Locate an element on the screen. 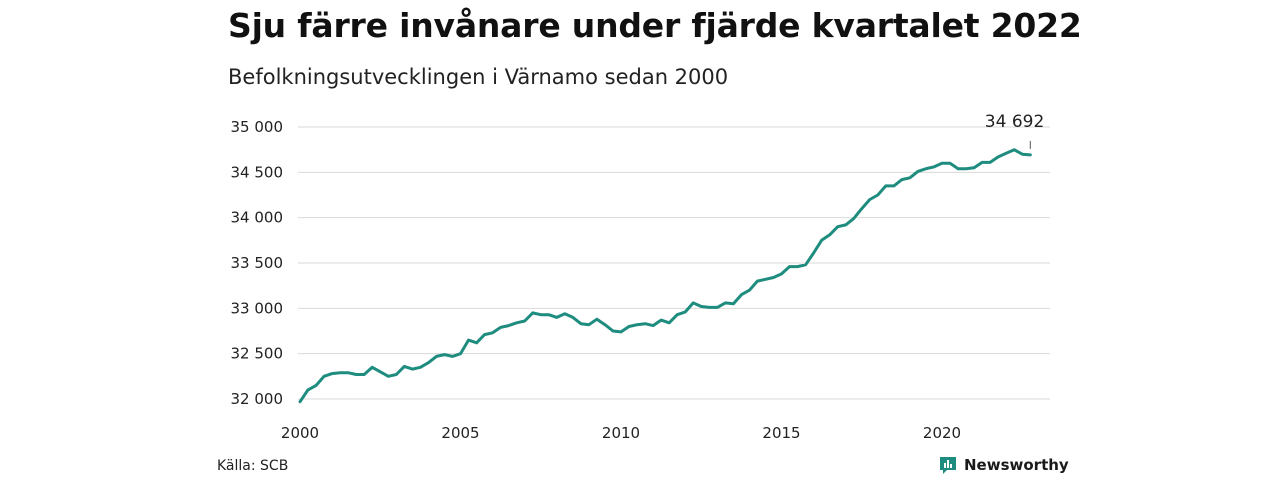 The width and height of the screenshot is (1280, 480). x-axis-tick-labels: 2000 2005 2010 2015 2020 is located at coordinates (621, 433).